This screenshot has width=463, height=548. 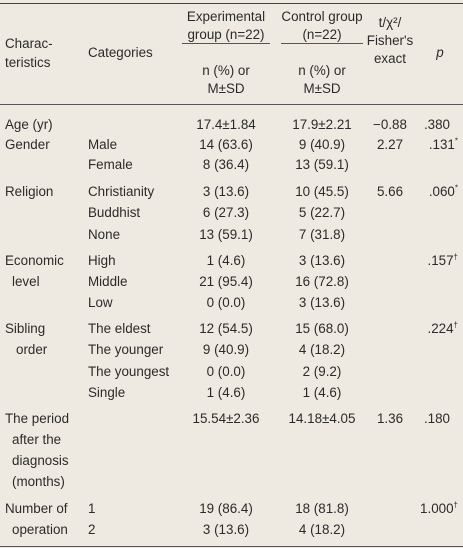 What do you see at coordinates (322, 34) in the screenshot?
I see `header-control-2: (n=22)` at bounding box center [322, 34].